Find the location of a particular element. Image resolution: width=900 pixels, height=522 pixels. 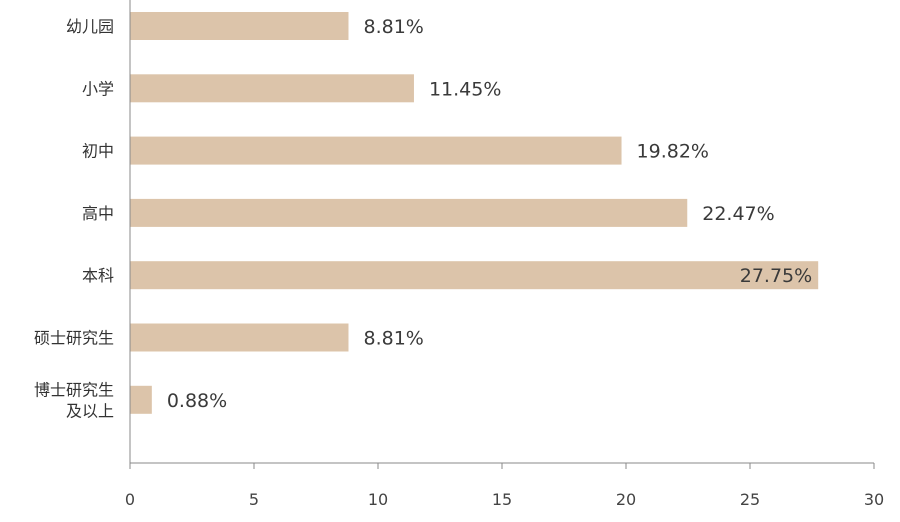

data-label: 27.75% is located at coordinates (776, 276).